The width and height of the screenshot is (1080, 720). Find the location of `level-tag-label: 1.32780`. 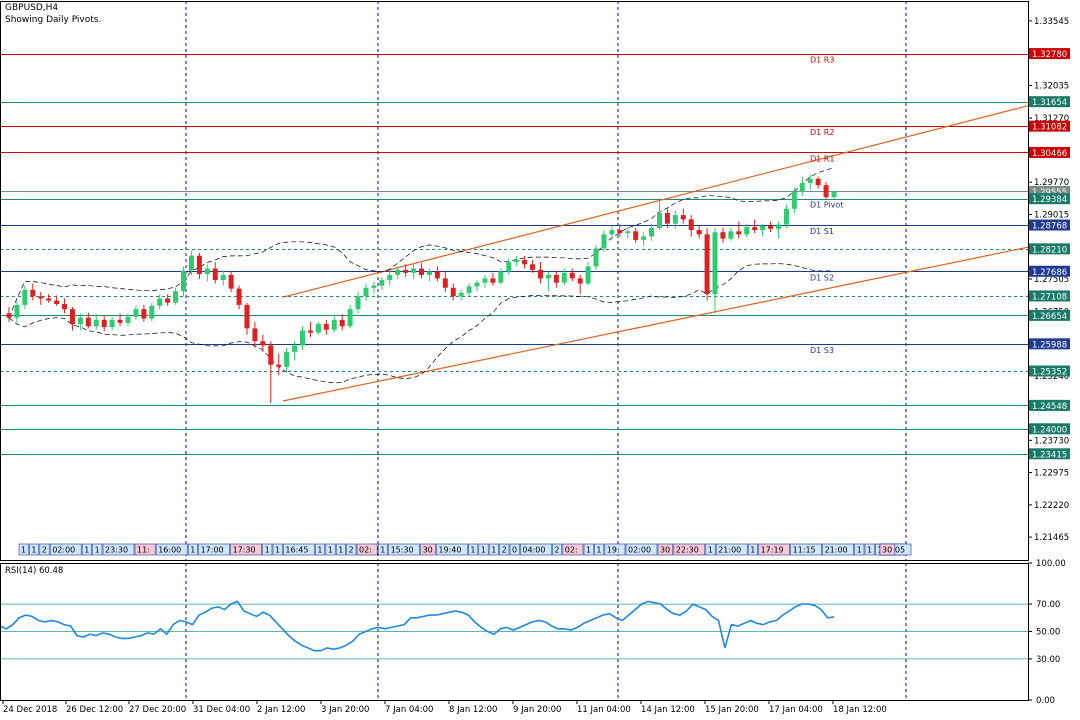

level-tag-label: 1.32780 is located at coordinates (1049, 55).